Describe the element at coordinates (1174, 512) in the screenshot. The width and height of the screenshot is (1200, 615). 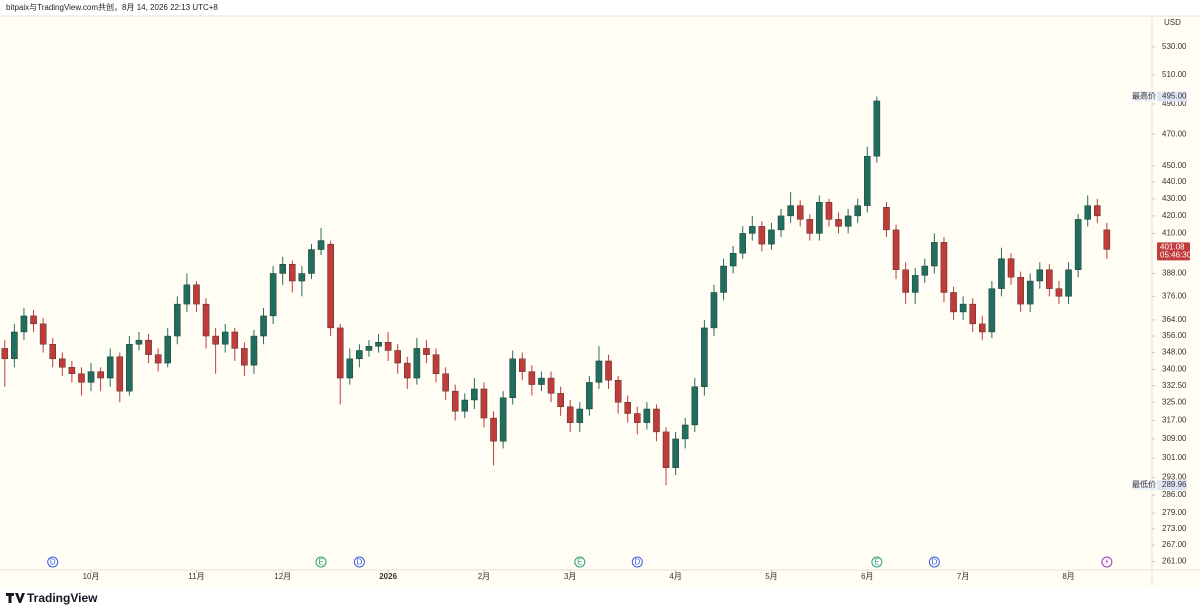
I see `y-tick-label: 279.00` at that location.